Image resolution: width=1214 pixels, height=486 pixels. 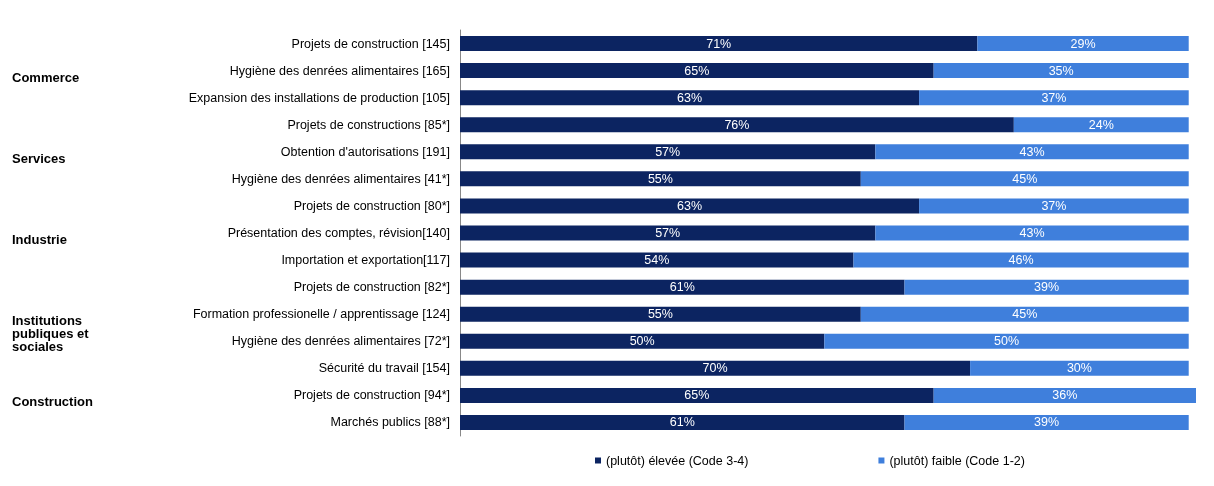 I want to click on data-label: 70%, so click(x=715, y=368).